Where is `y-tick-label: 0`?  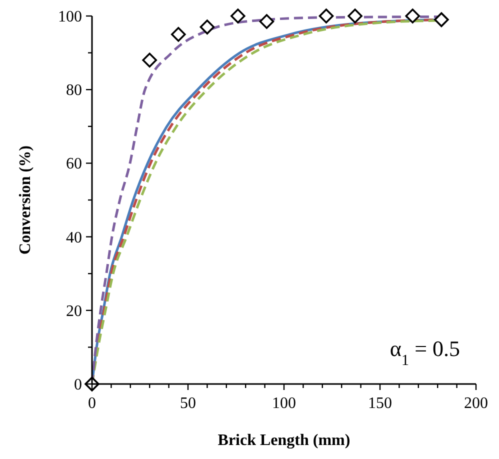
y-tick-label: 0 is located at coordinates (78, 385).